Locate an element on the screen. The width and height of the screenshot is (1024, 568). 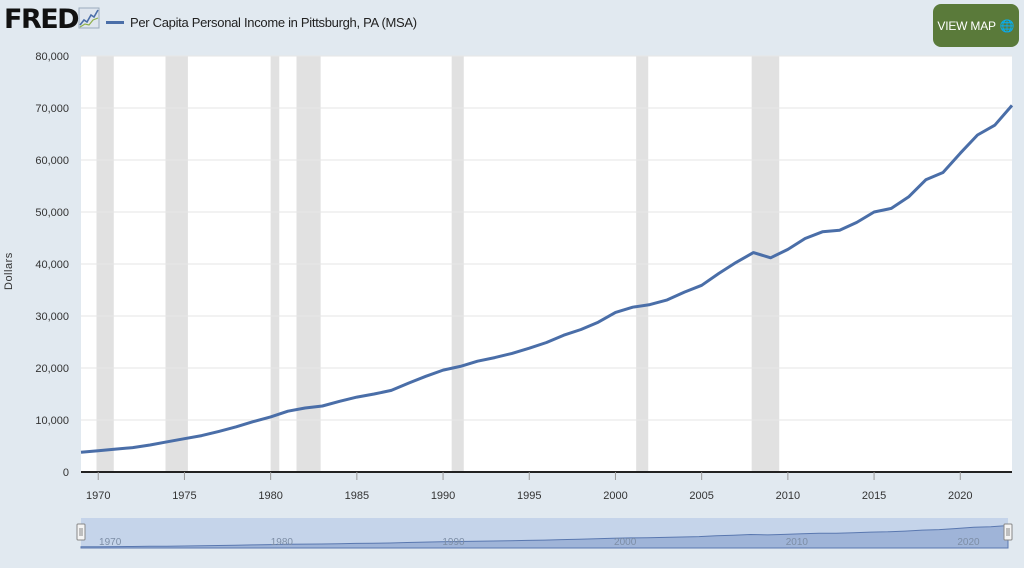
navigator-tick-label: 1970 is located at coordinates (110, 542).